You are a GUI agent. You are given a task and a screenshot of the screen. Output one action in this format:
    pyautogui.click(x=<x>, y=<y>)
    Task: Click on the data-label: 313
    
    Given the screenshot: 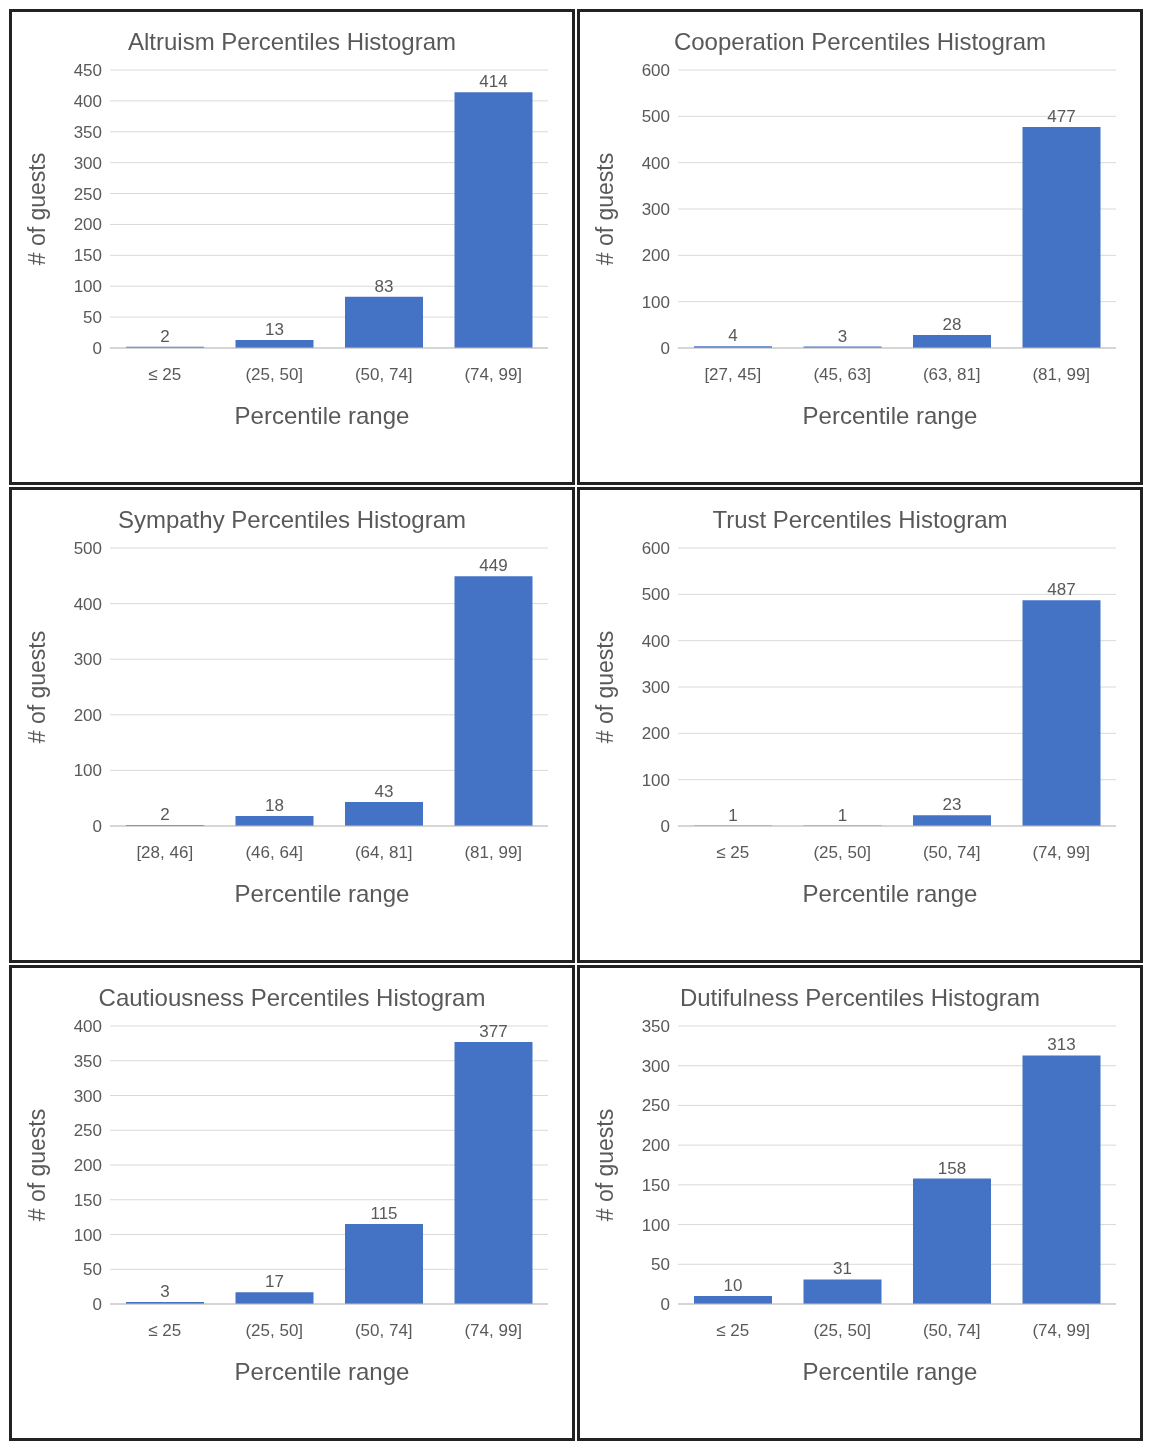 What is the action you would take?
    pyautogui.click(x=1061, y=1045)
    